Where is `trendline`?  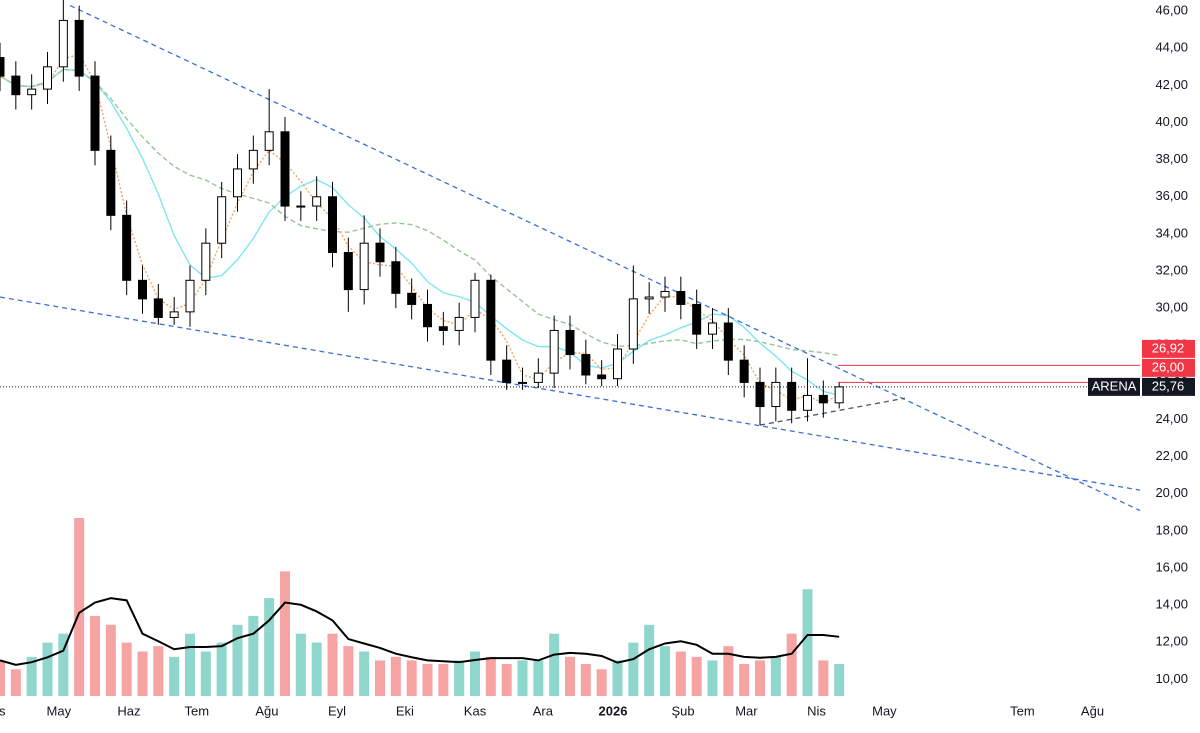
trendline is located at coordinates (832, 411).